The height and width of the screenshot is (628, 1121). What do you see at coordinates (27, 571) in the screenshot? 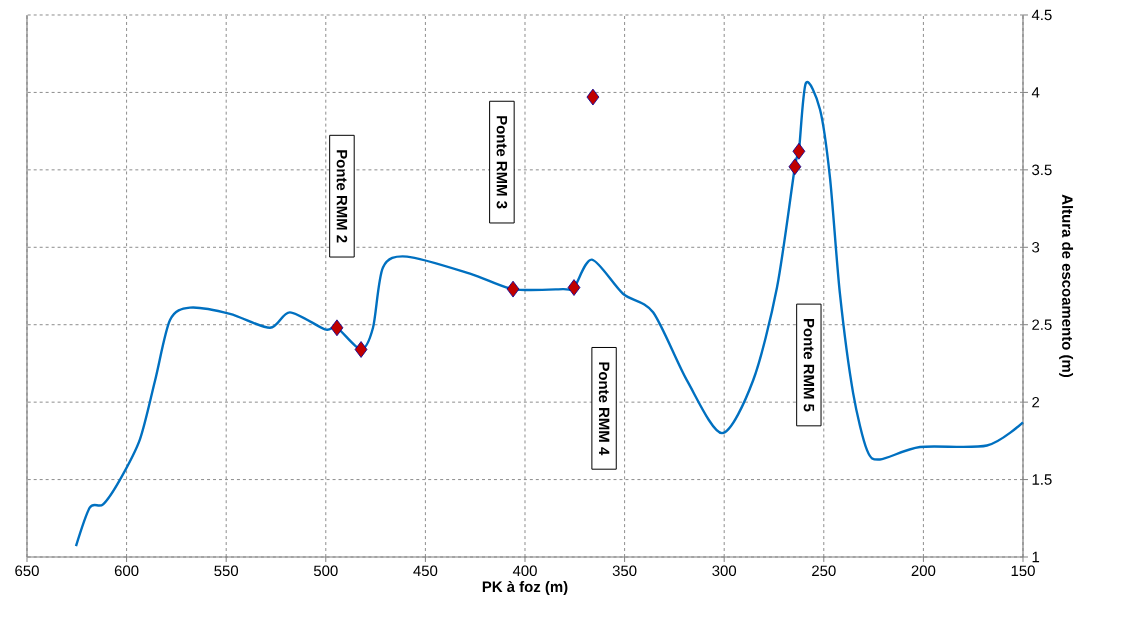
I see `x-tick-label: 650` at bounding box center [27, 571].